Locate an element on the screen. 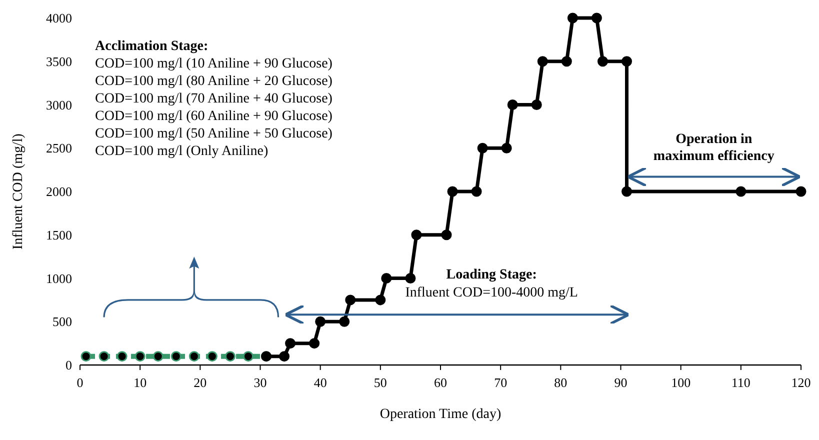  y-tick-label: 4000 is located at coordinates (59, 18).